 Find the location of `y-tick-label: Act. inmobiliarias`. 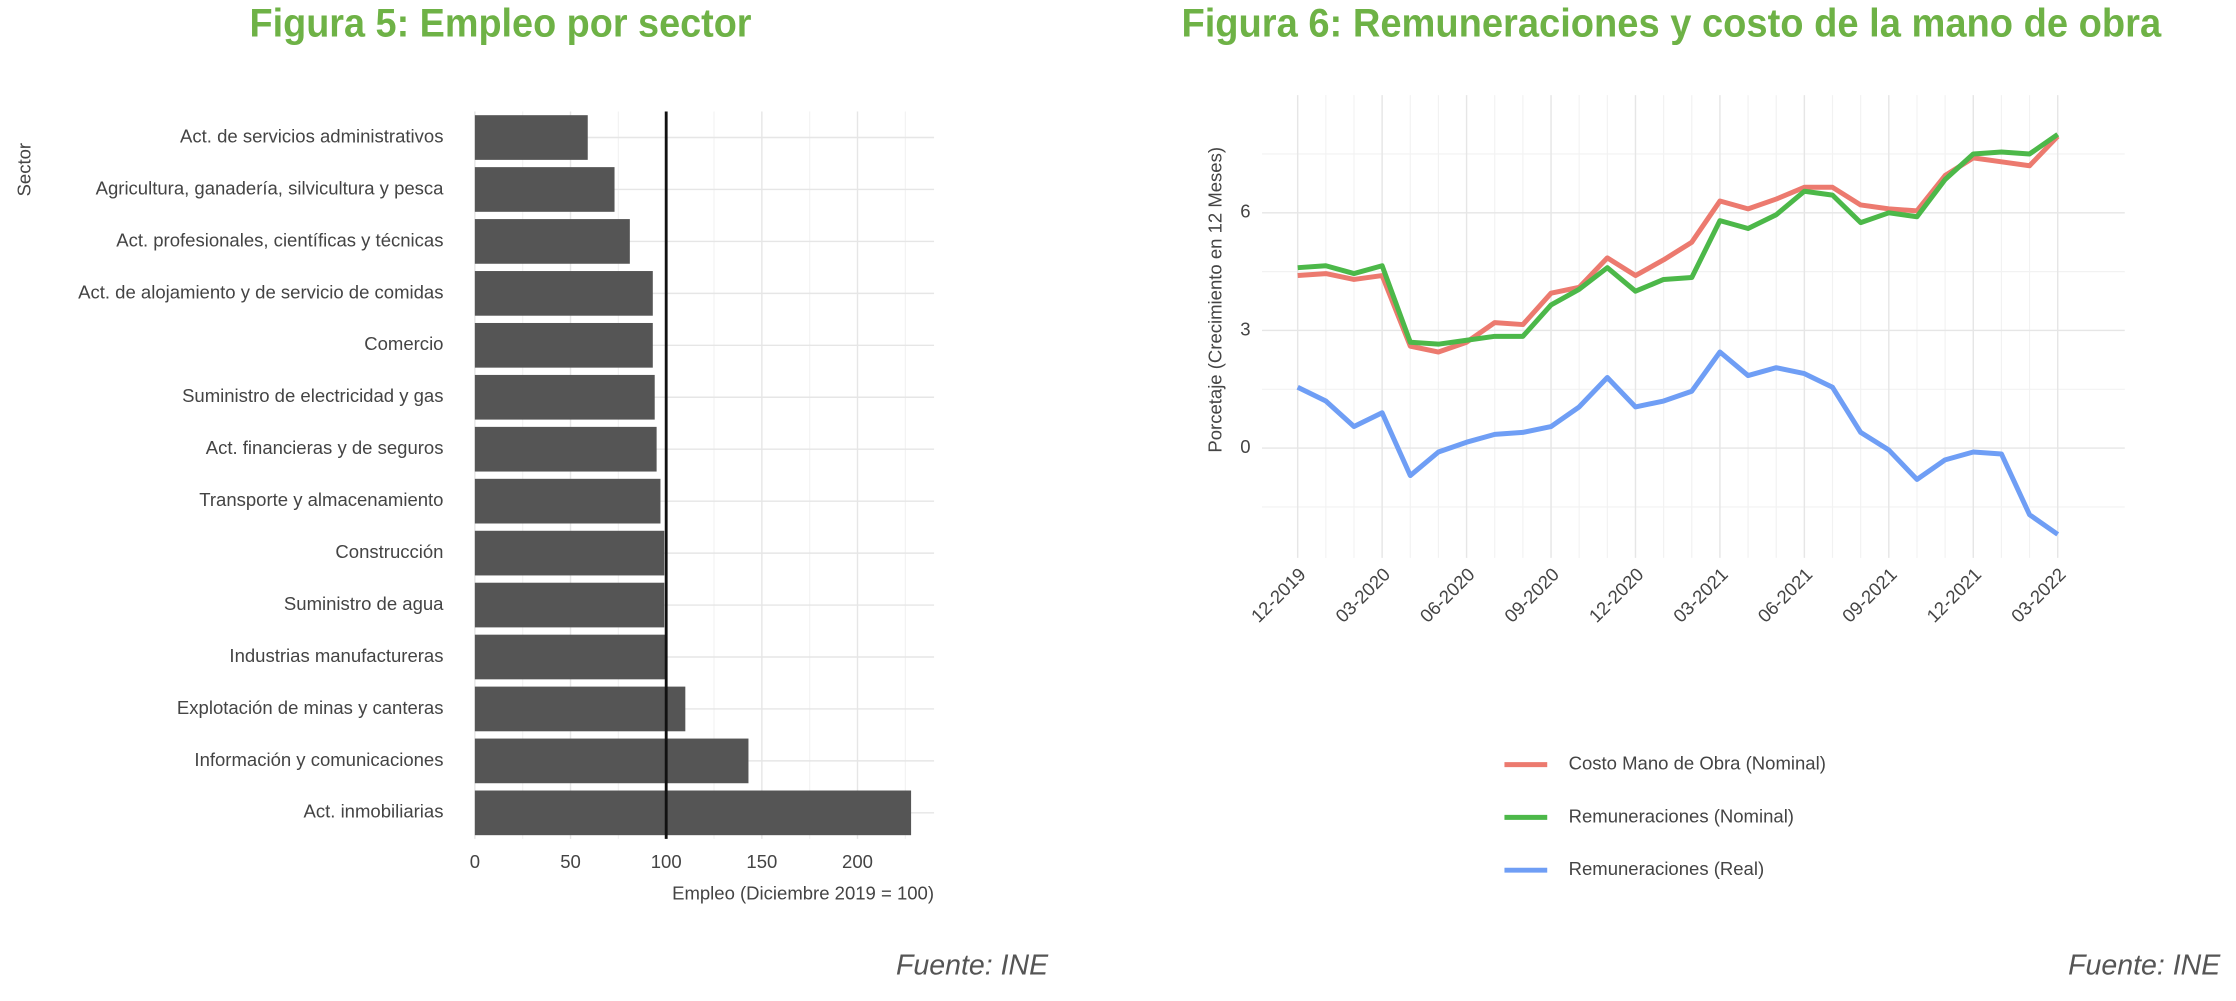

y-tick-label: Act. inmobiliarias is located at coordinates (374, 811).